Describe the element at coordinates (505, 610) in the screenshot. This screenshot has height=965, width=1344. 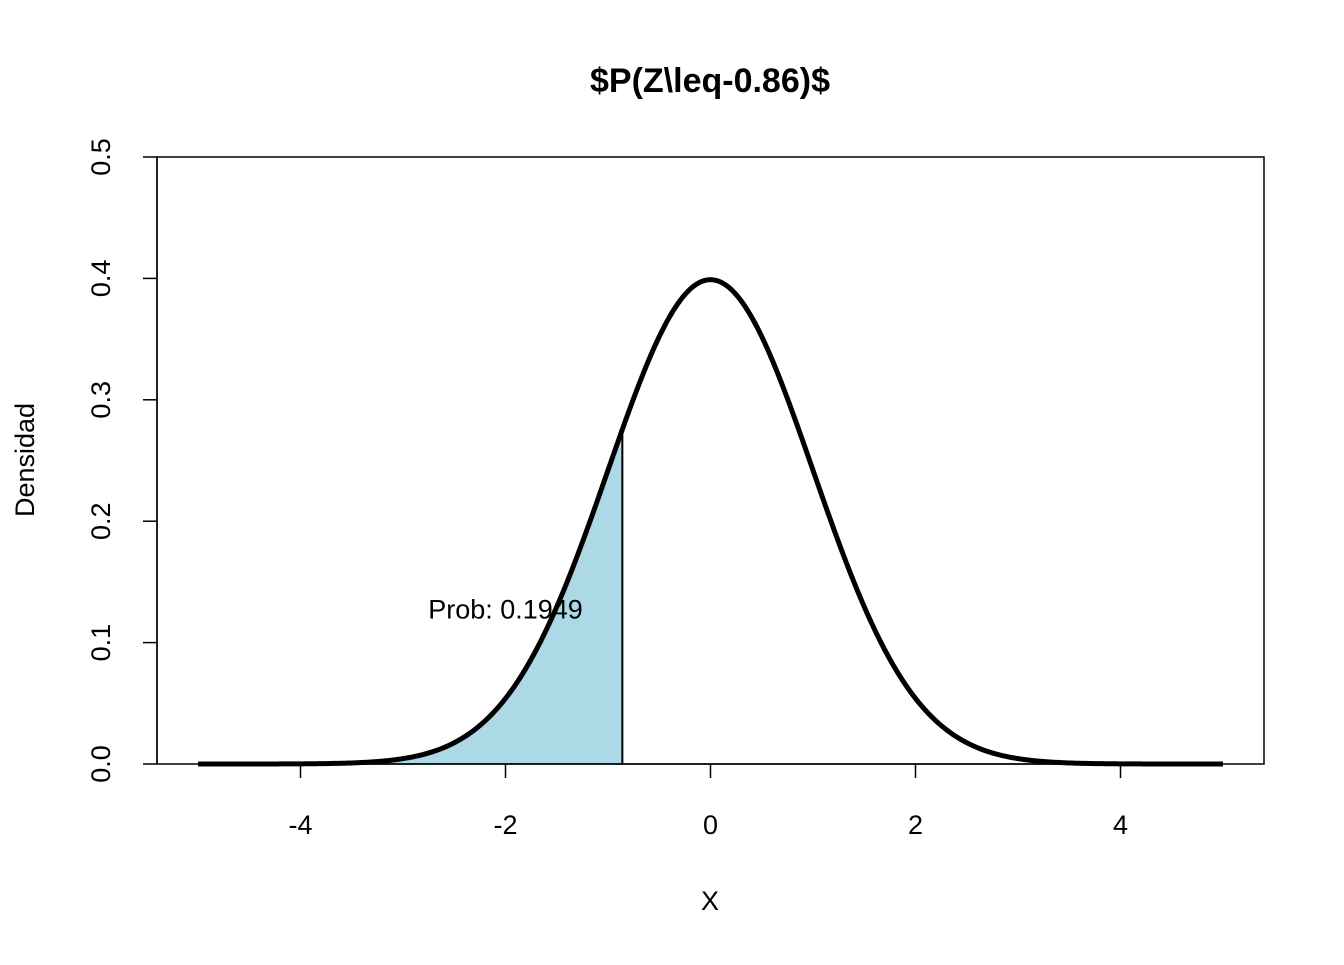
I see `probability-annotation: Prob: 0.1949` at that location.